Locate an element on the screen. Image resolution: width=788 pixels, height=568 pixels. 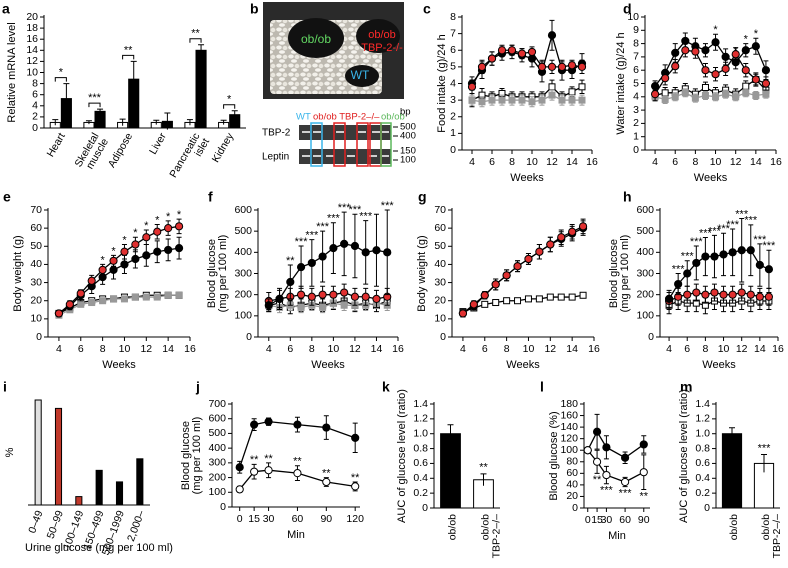
significance: *** is located at coordinates (626, 494).